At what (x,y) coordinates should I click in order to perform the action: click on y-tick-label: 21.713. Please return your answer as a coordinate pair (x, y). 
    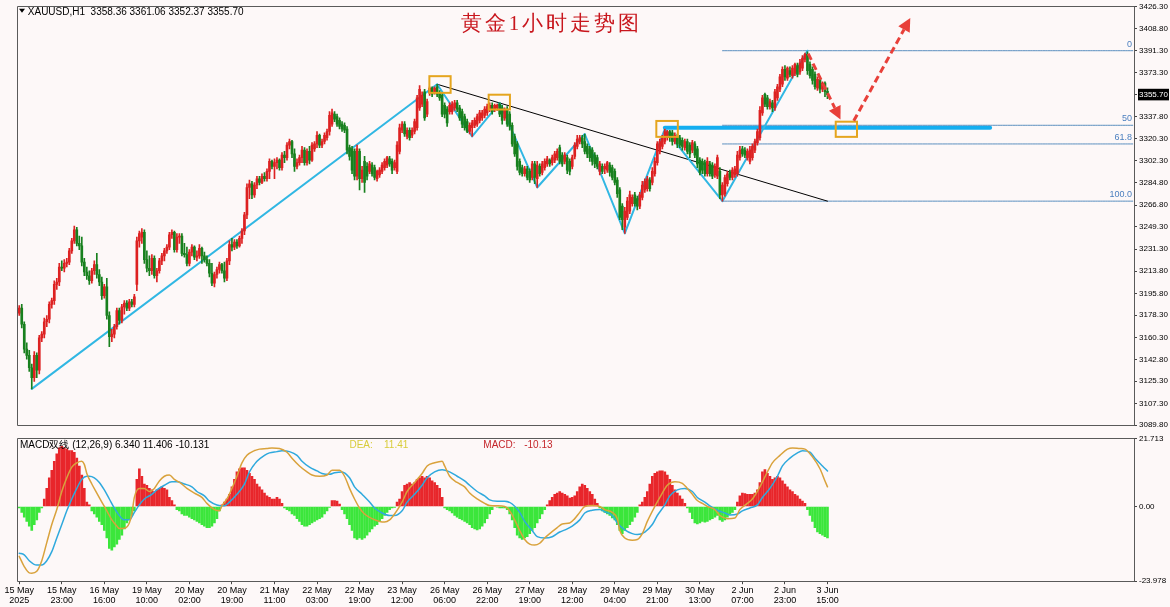
    Looking at the image, I should click on (1152, 438).